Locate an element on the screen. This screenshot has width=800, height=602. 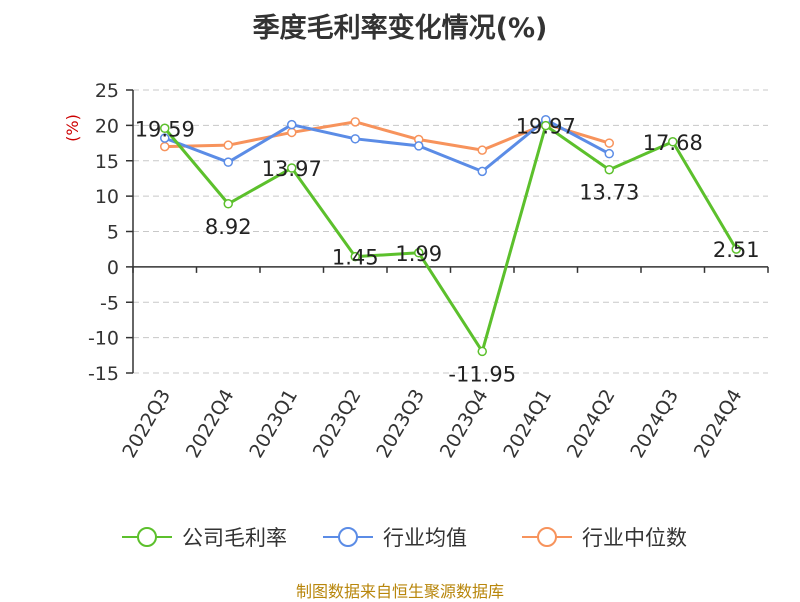
x-tick-label: 2023Q3 is located at coordinates (400, 424).